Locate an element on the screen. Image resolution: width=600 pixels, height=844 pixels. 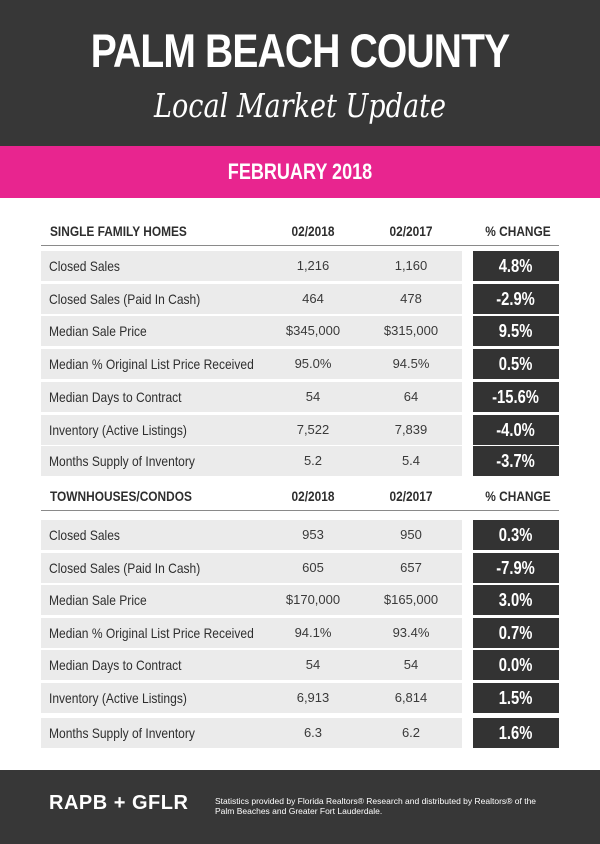
row-label: Median Sale Price is located at coordinates (98, 331).